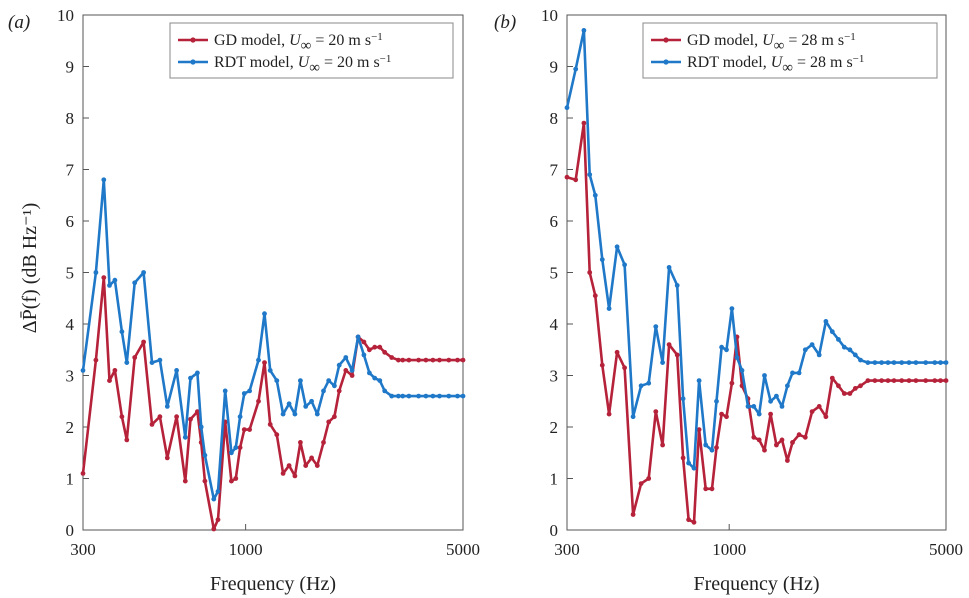  Describe the element at coordinates (567, 549) in the screenshot. I see `x-tick-label: 300` at that location.